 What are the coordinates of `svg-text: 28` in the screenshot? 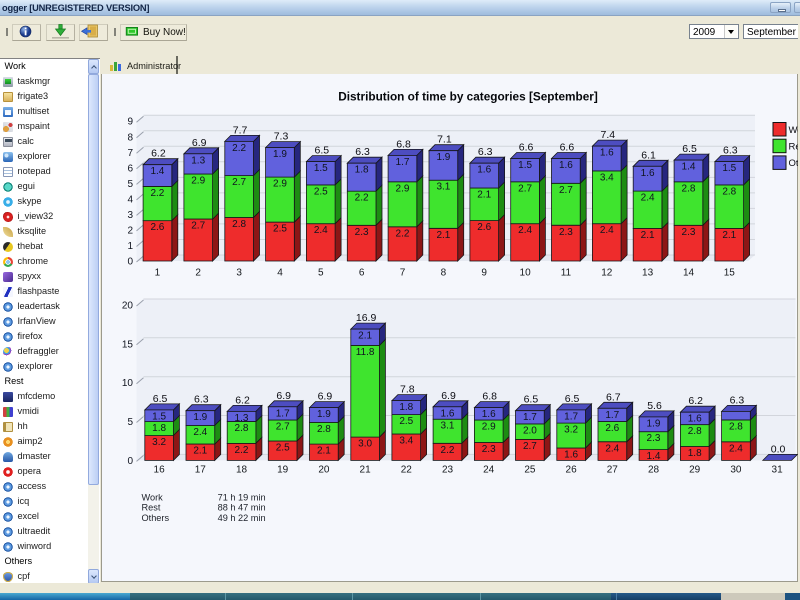 It's located at (654, 470).